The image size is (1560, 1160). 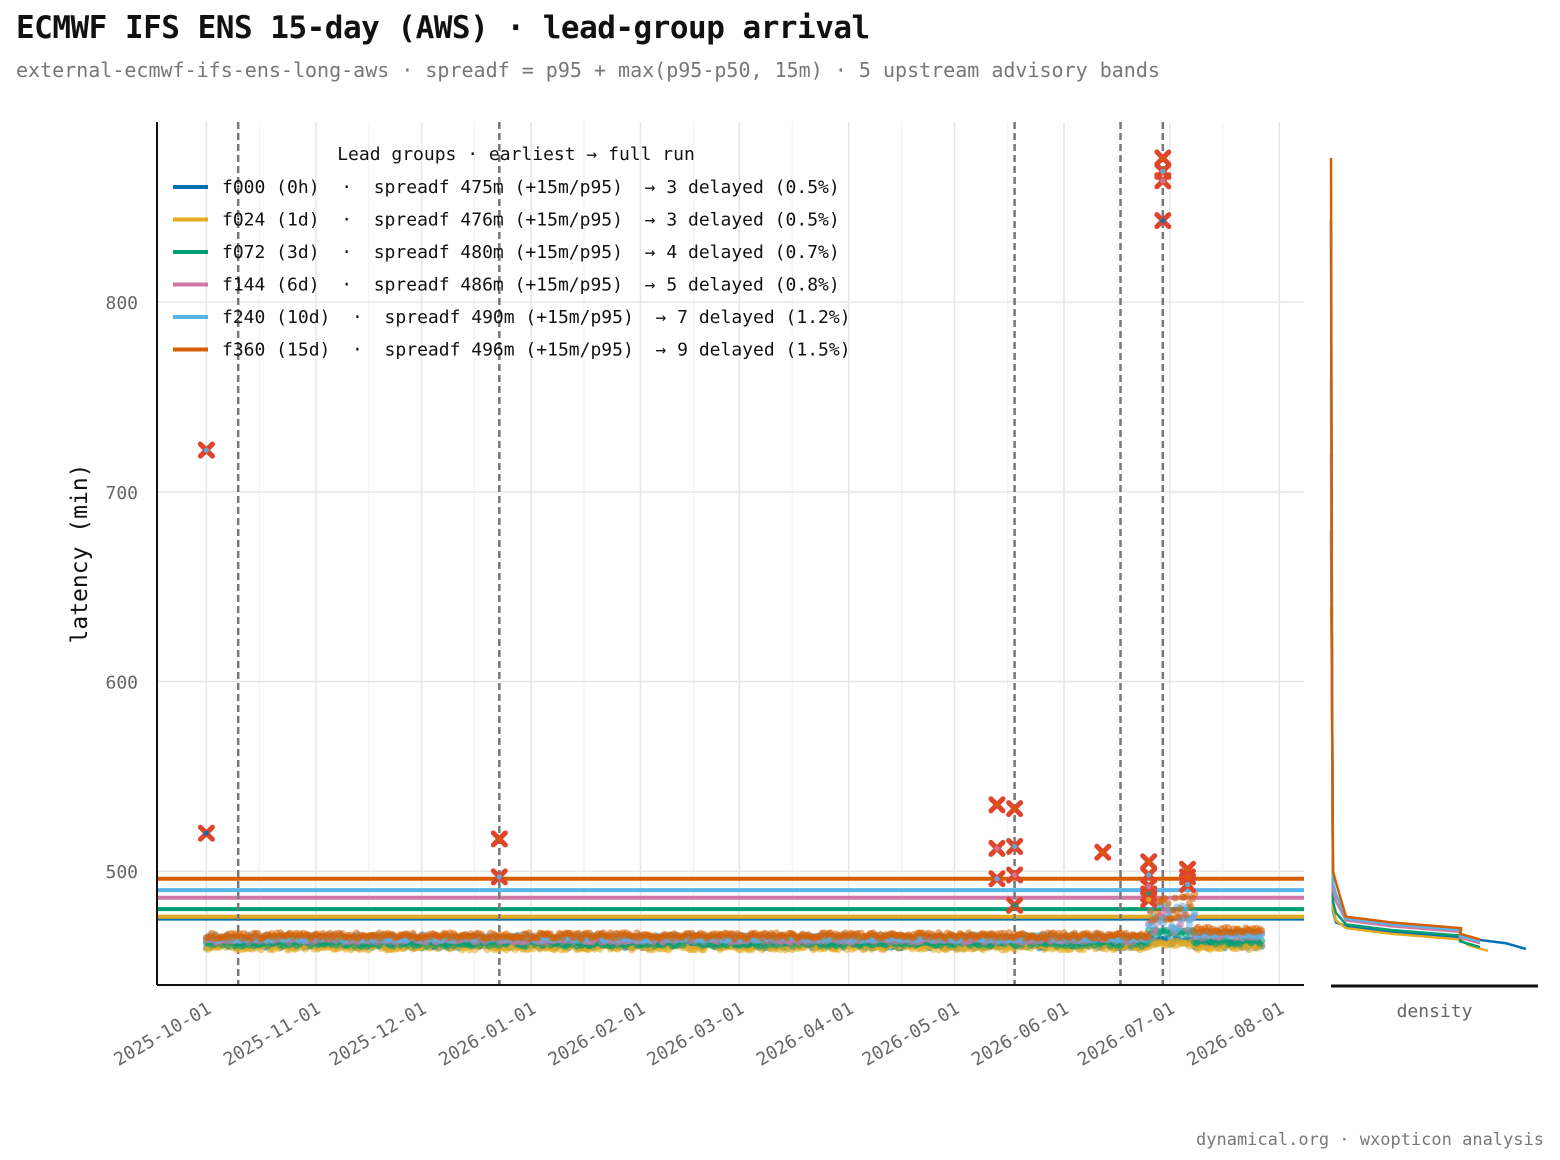 I want to click on y-tick-label: 700, so click(x=121, y=493).